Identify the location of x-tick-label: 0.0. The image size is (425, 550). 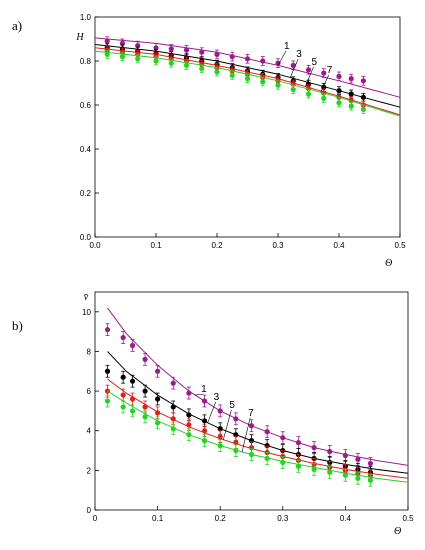
(95, 245).